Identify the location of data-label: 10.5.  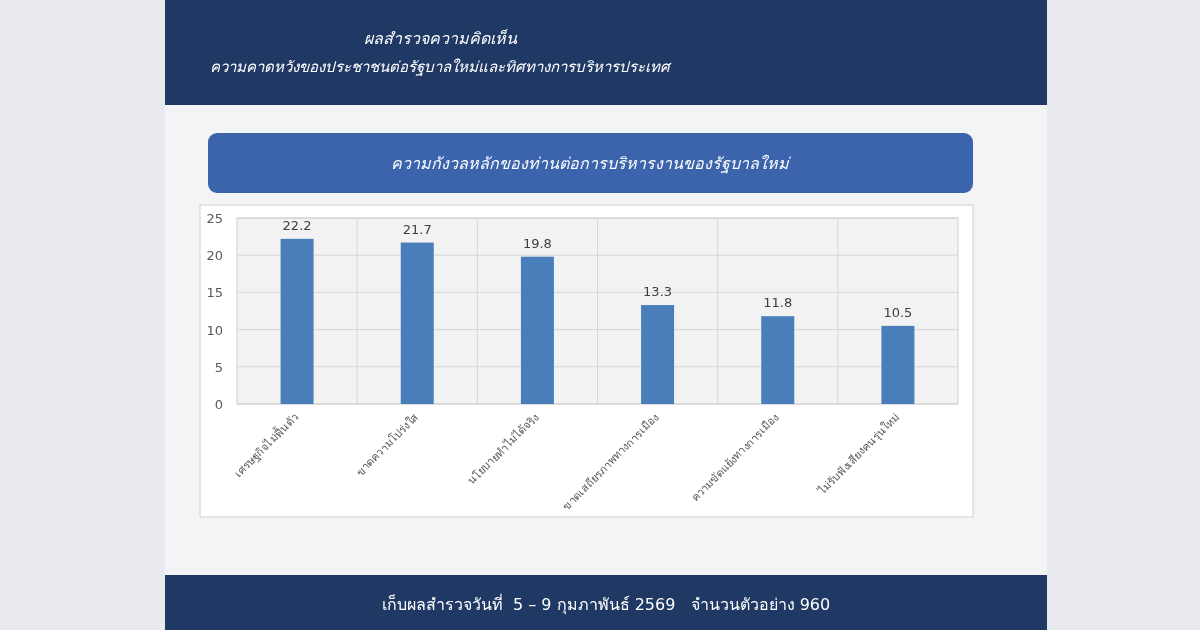
(898, 312).